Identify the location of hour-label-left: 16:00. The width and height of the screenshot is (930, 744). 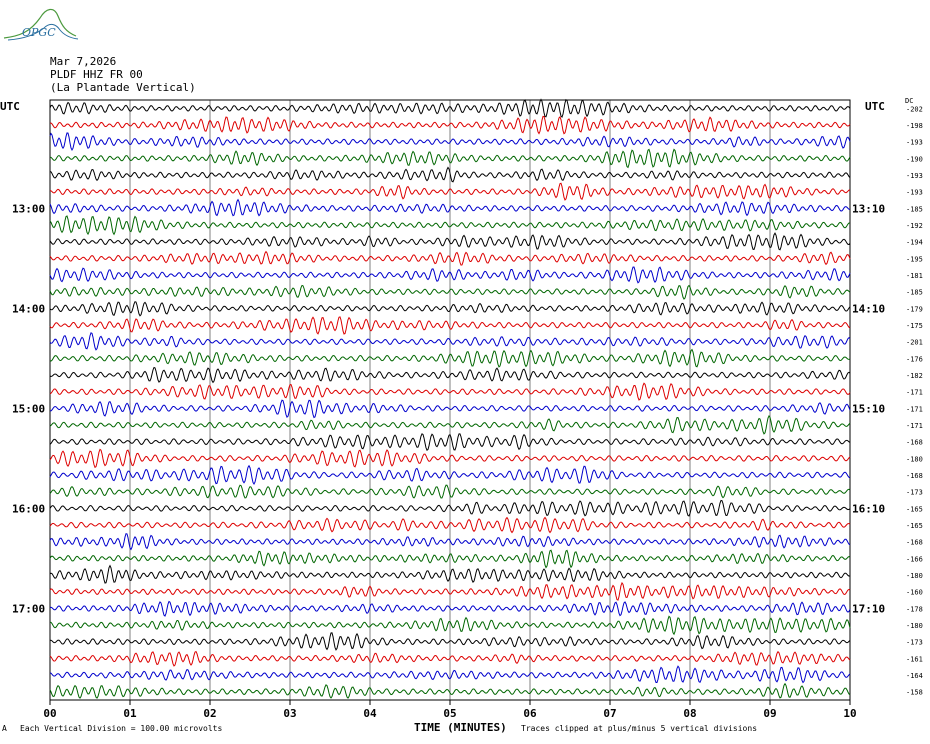
(28, 508).